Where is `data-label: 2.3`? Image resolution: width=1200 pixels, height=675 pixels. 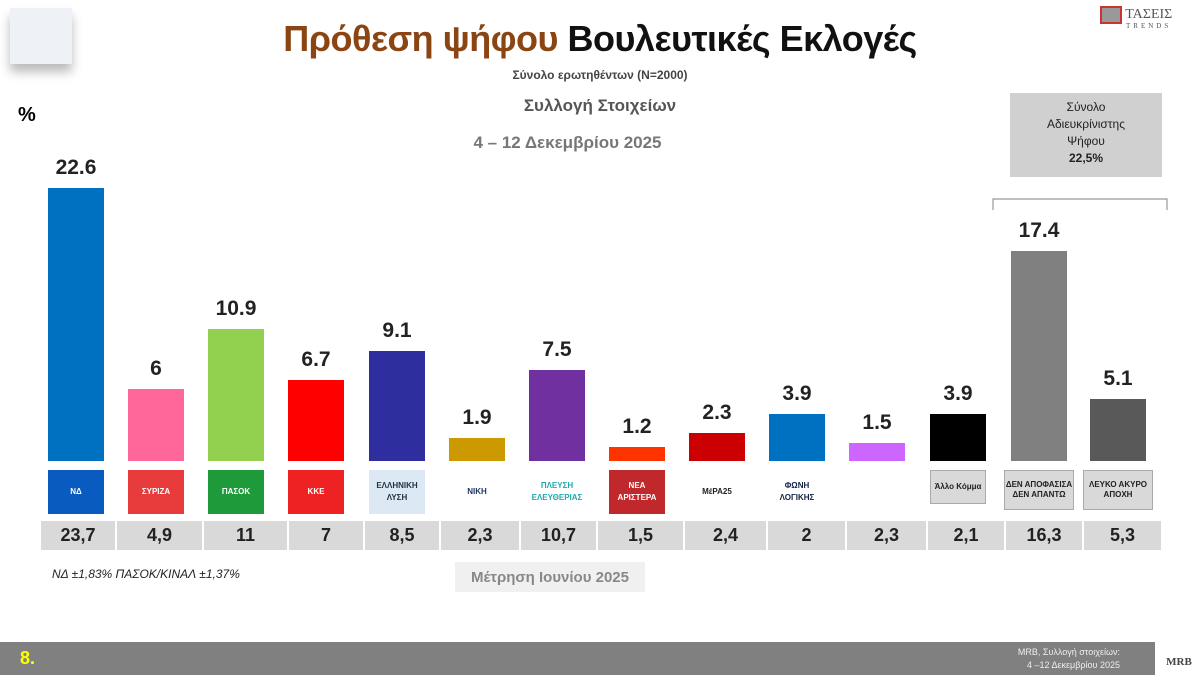 data-label: 2.3 is located at coordinates (717, 413).